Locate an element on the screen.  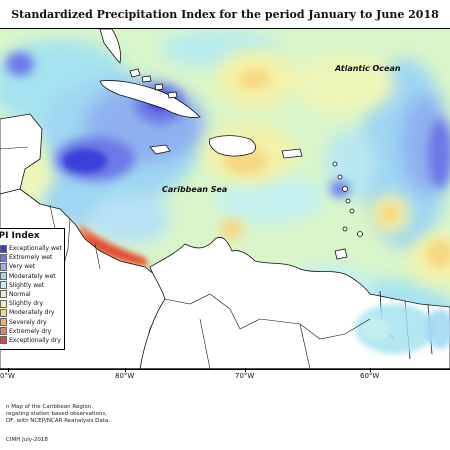
legend-item: Extremely dry is located at coordinates (31, 331).